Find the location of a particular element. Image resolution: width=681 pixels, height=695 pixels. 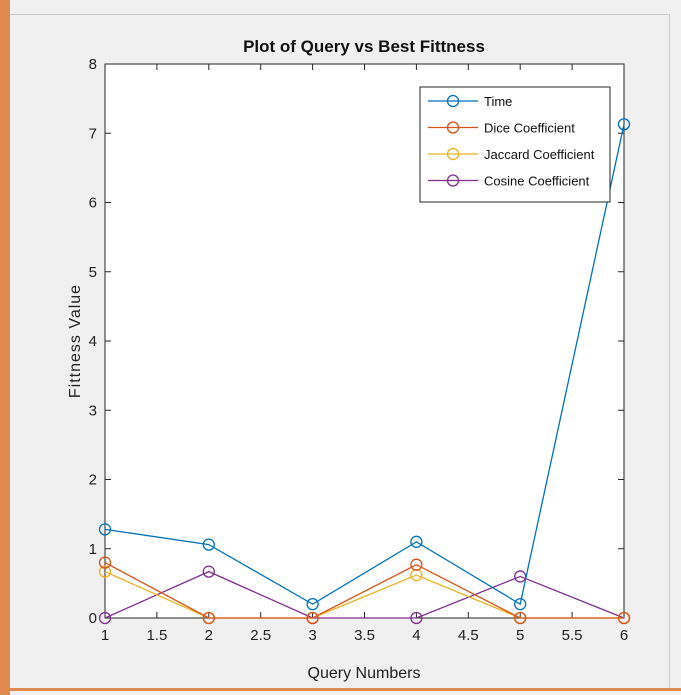

x-tick-label: 5.5 is located at coordinates (572, 635).